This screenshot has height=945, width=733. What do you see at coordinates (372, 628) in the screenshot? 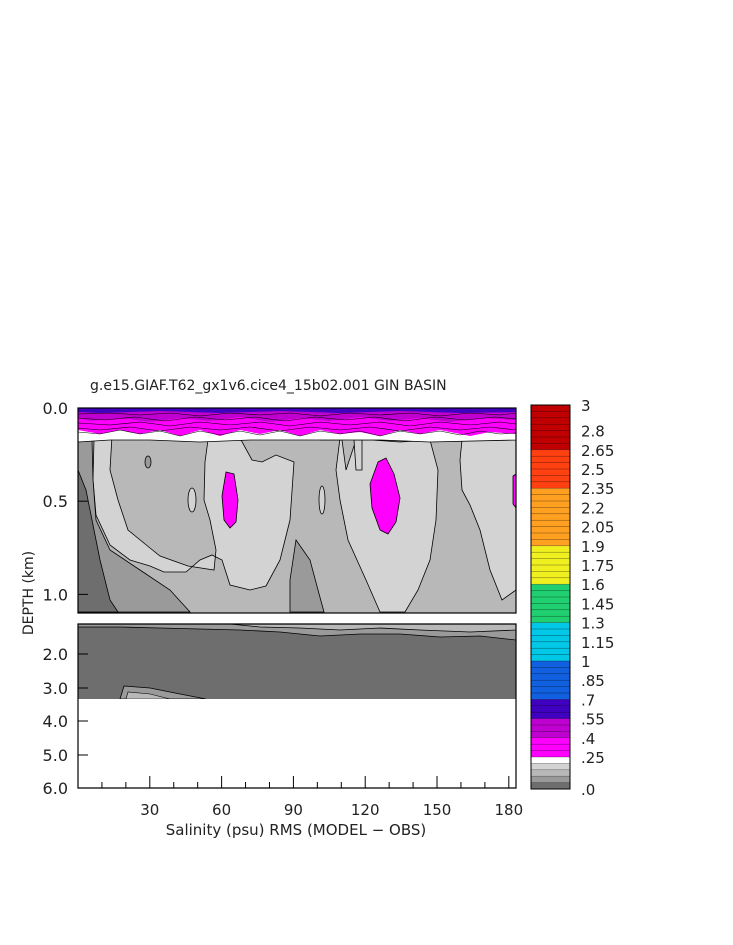
I see `lower-top-light-band` at bounding box center [372, 628].